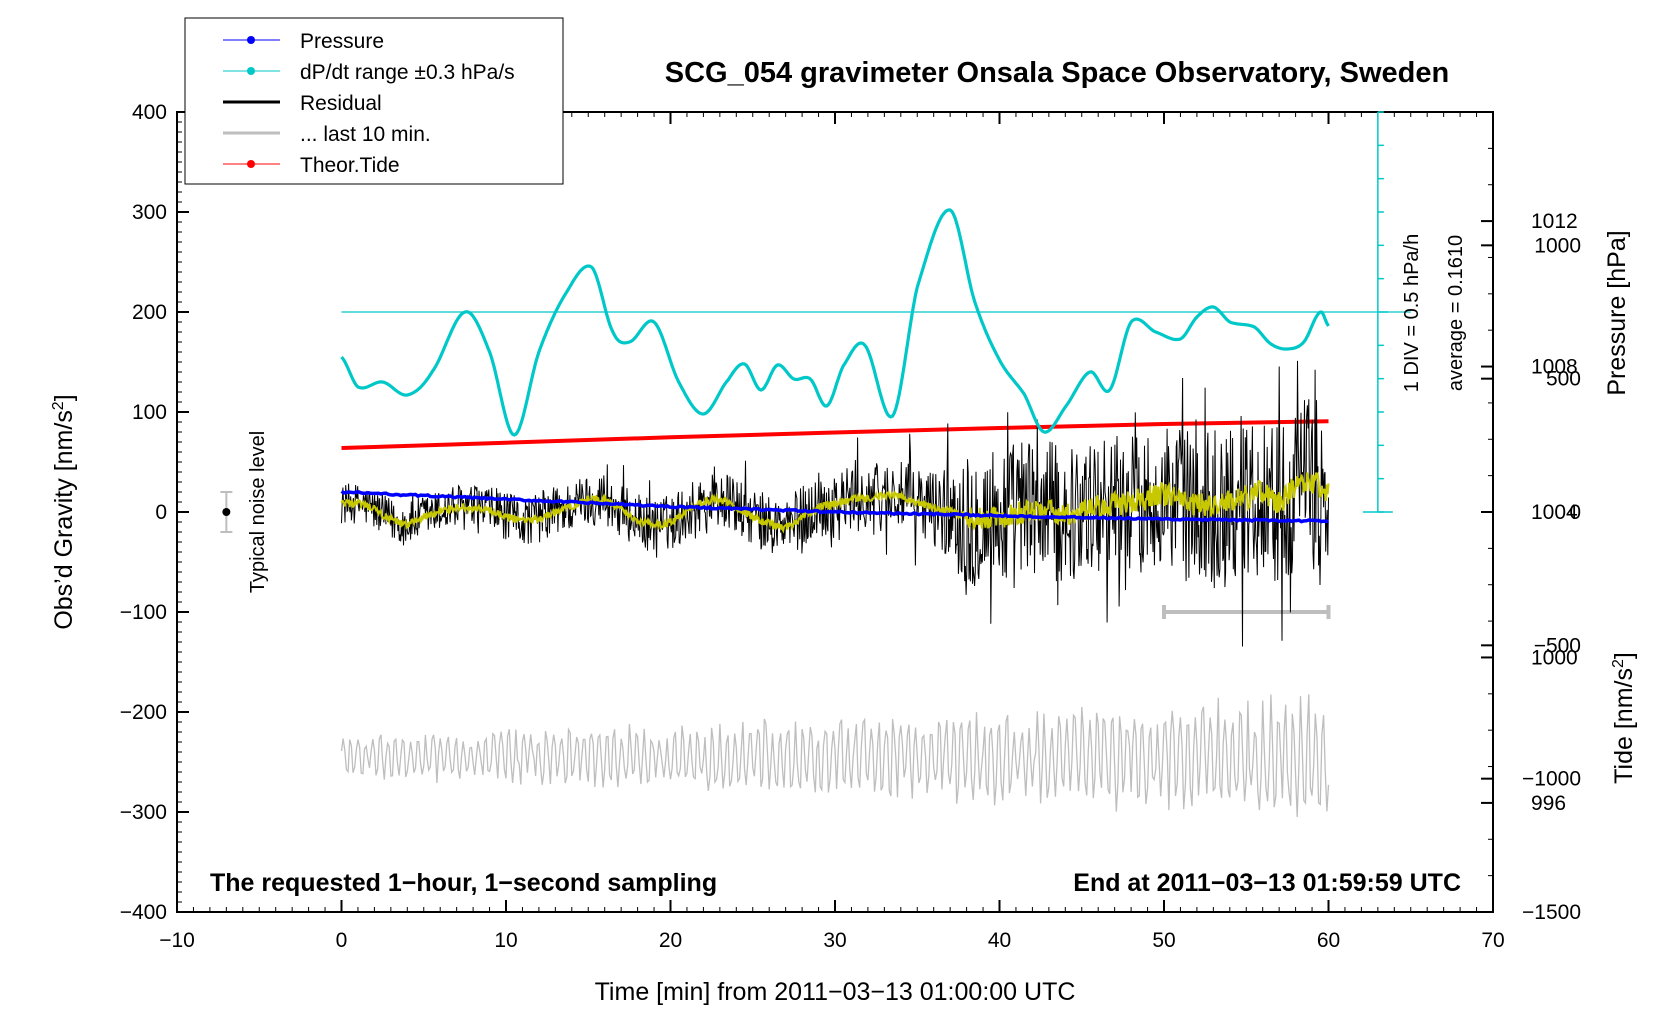 The height and width of the screenshot is (1020, 1676). I want to click on legend-label-pressure: Pressure, so click(342, 41).